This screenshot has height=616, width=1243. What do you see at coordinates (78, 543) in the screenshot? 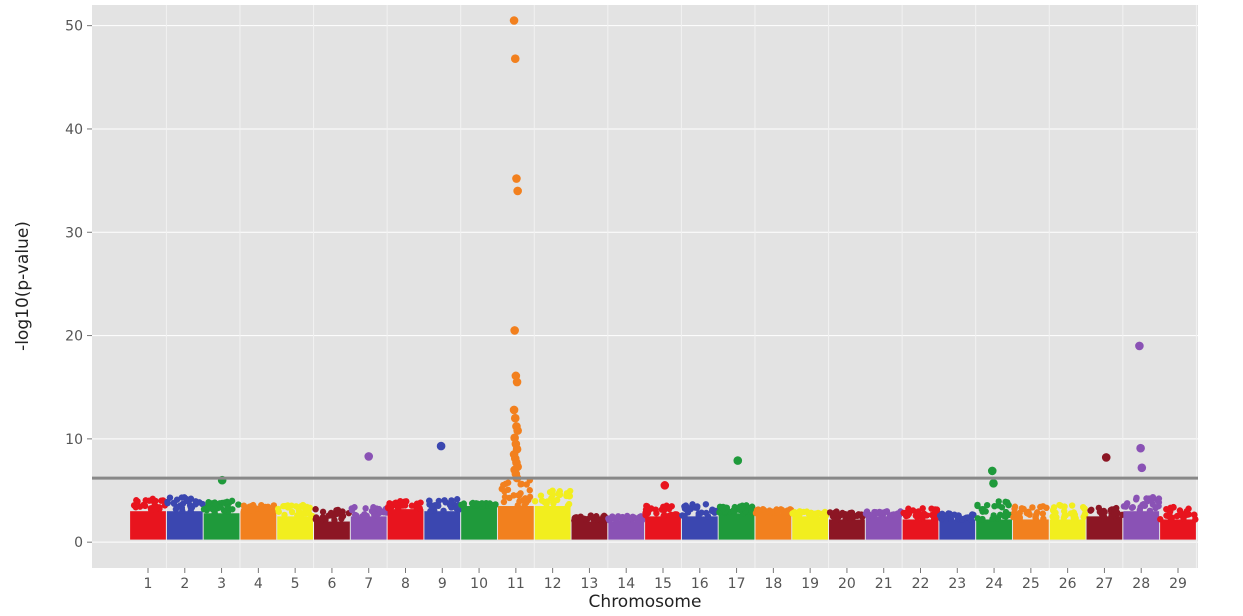
I see `y-tick-label: 0` at bounding box center [78, 543].